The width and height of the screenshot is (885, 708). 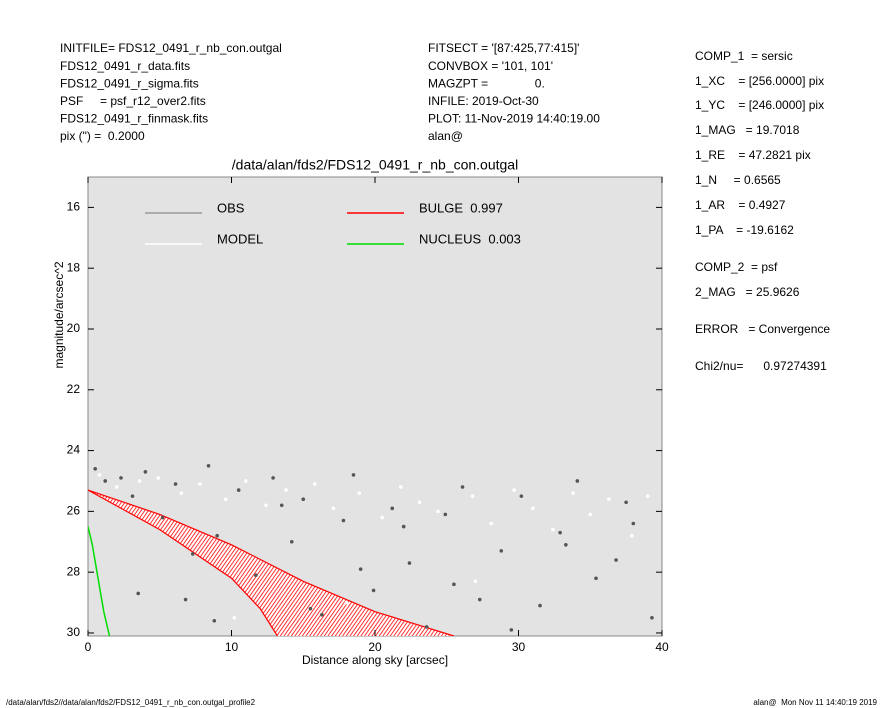 What do you see at coordinates (753, 155) in the screenshot?
I see `fit-parameter: 1_RE = 47.2821 pix` at bounding box center [753, 155].